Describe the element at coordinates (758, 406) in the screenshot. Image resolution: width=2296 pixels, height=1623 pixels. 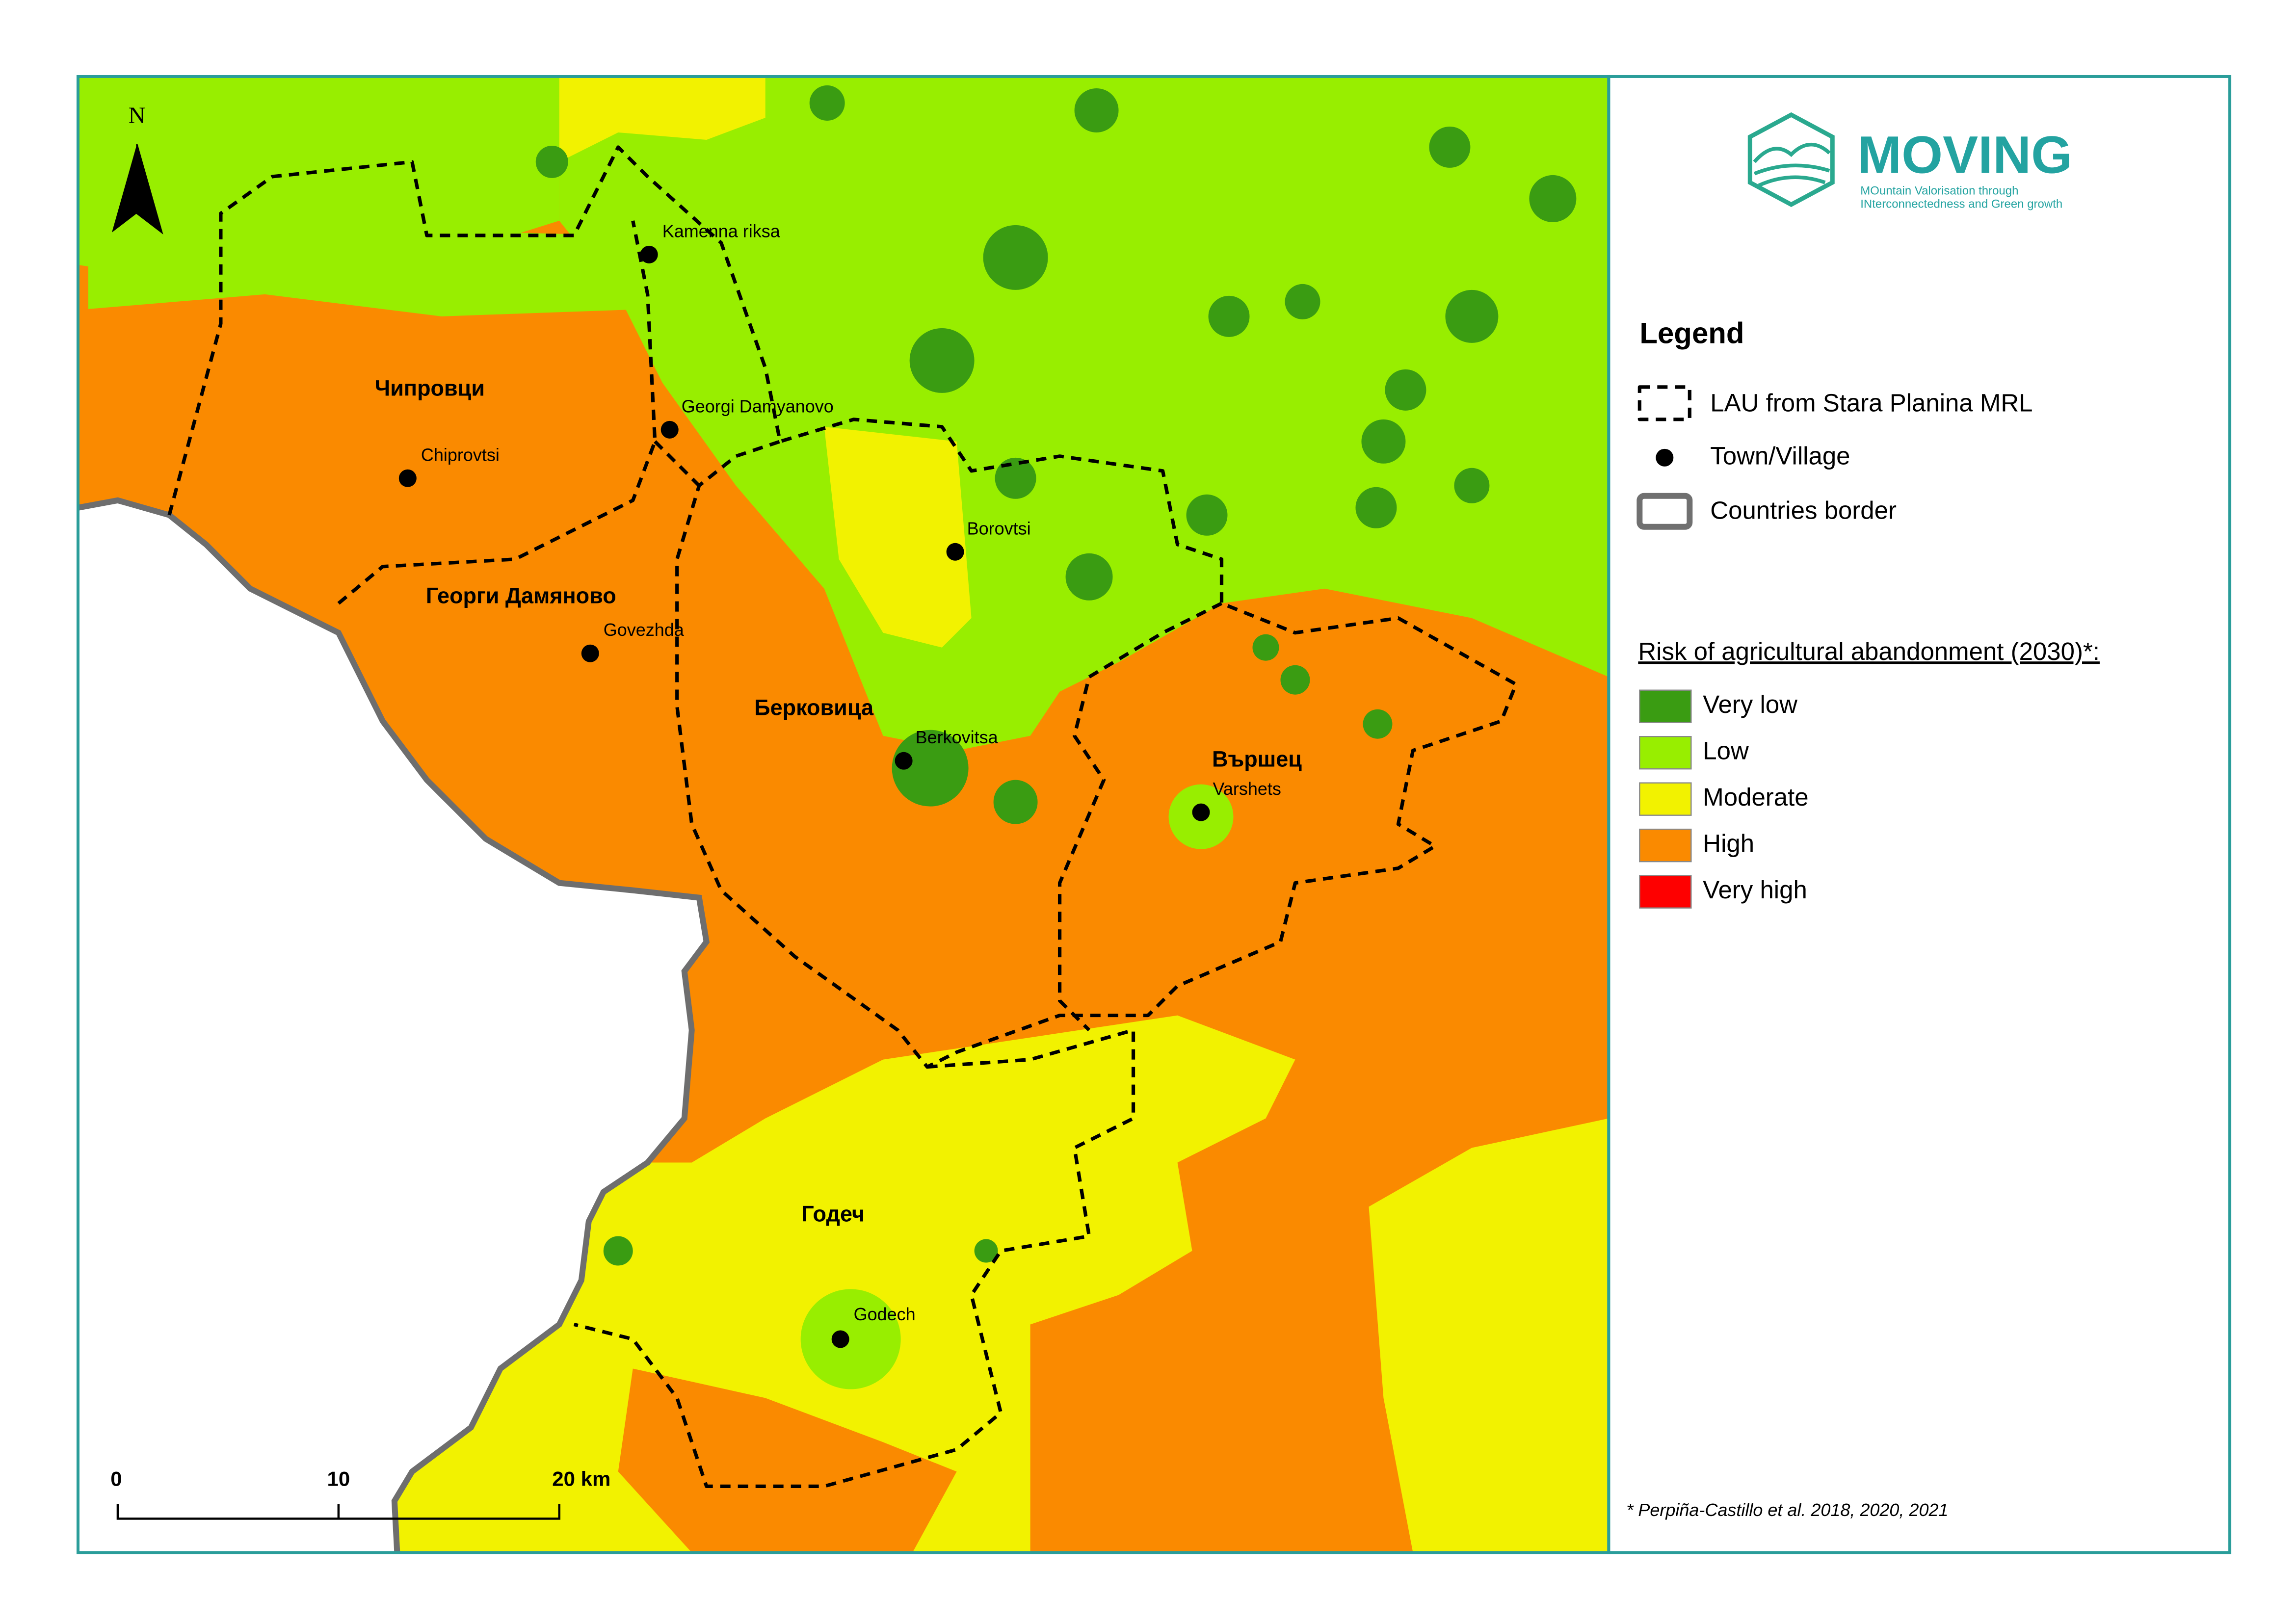
I see `town-label: Georgi Damyanovo` at that location.